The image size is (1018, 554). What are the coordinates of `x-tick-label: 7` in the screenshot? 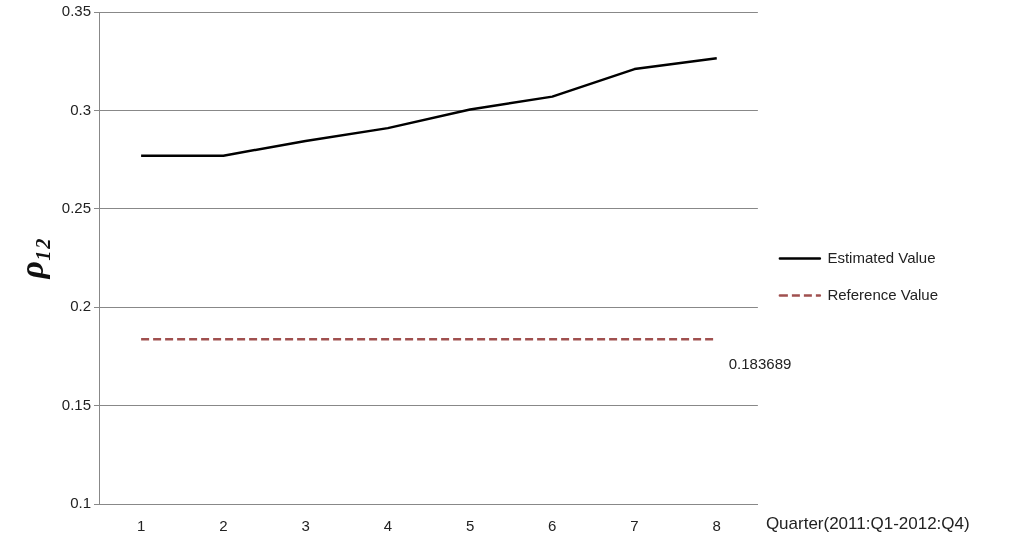 It's located at (634, 526).